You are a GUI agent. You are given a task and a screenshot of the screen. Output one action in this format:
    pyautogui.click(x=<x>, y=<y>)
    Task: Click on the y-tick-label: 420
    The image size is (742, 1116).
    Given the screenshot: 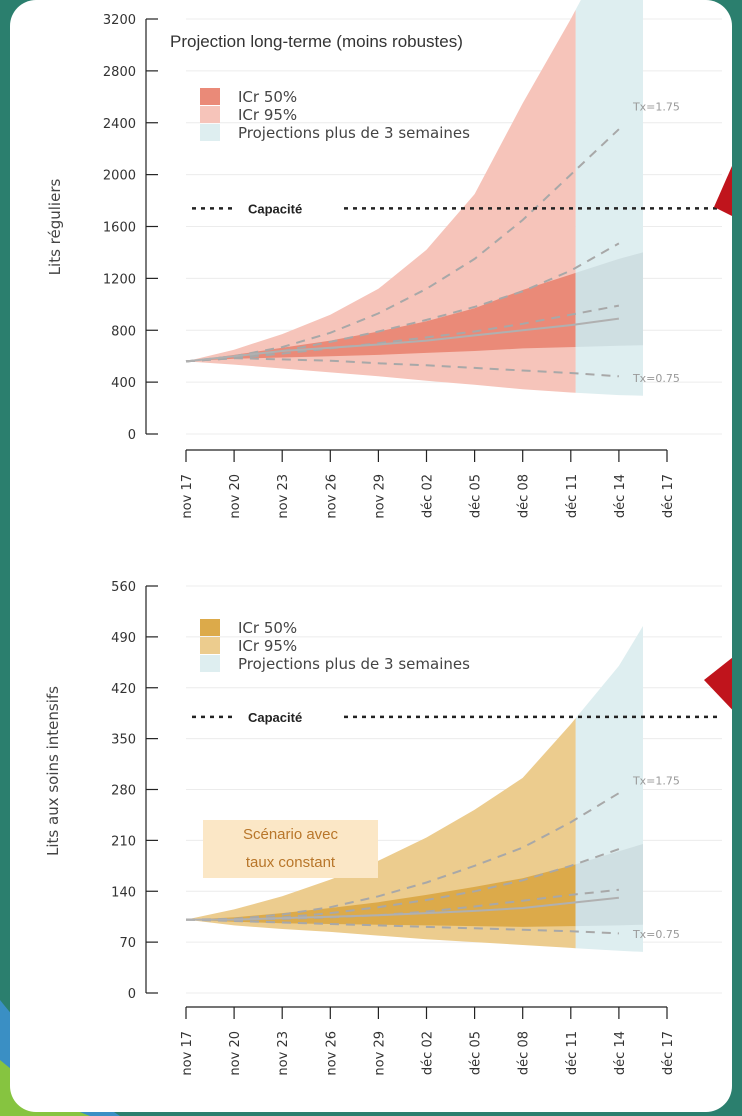 What is the action you would take?
    pyautogui.click(x=123, y=689)
    